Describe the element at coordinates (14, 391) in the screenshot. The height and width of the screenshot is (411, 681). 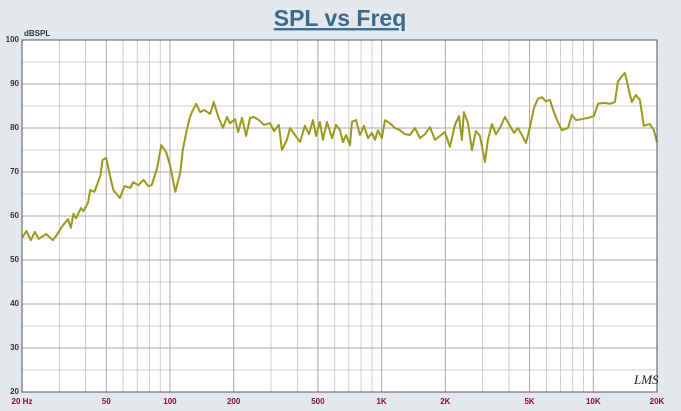
I see `y-tick-label: 20` at that location.